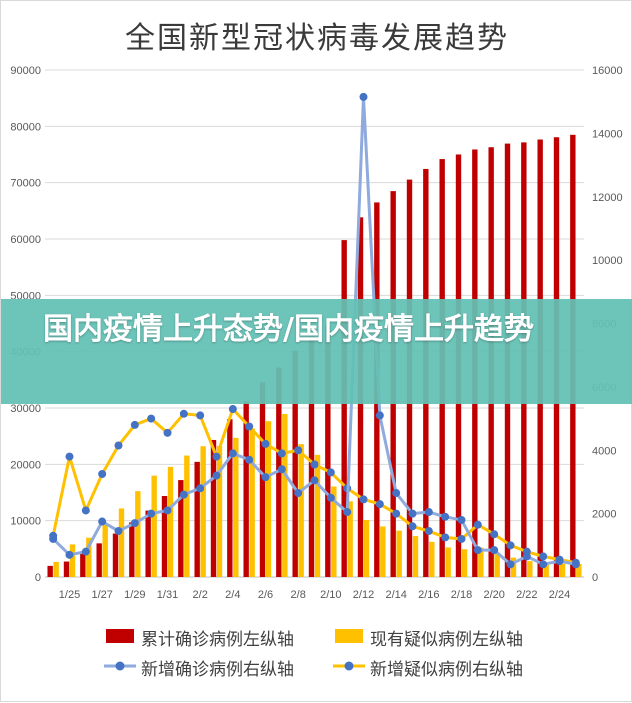  I want to click on legend-label-confirmed: 累计确诊病例左纵轴, so click(217, 640).